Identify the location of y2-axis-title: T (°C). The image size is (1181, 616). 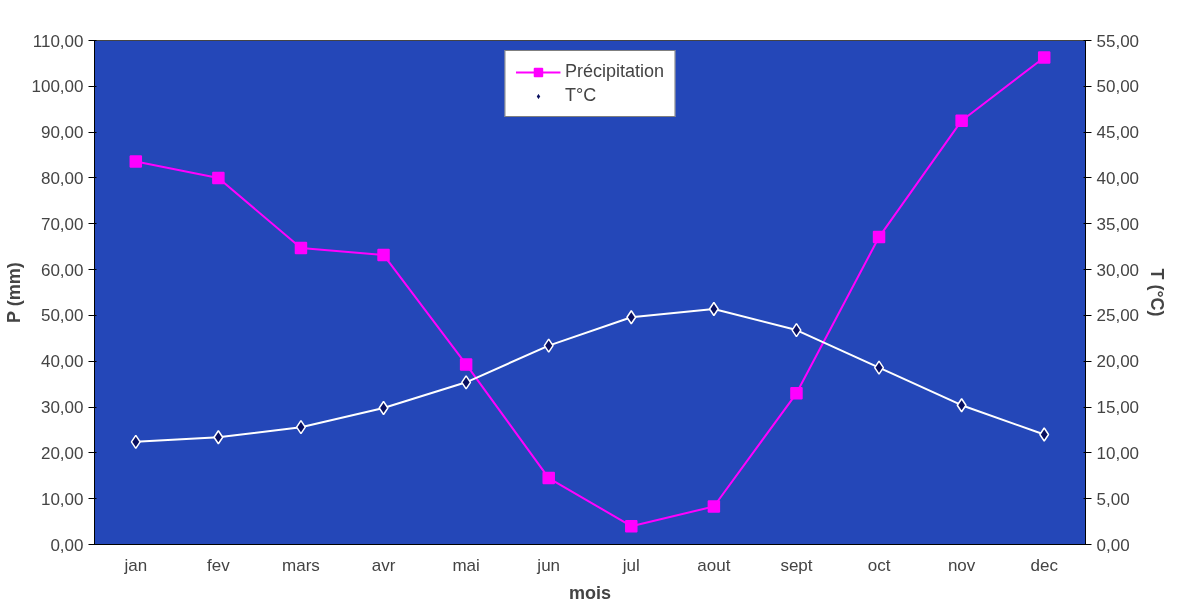
(1157, 292).